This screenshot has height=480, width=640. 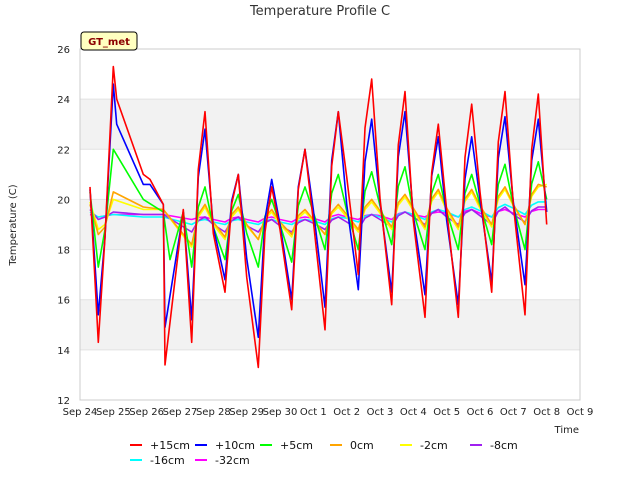 What do you see at coordinates (63, 401) in the screenshot?
I see `y-tick-label: 12` at bounding box center [63, 401].